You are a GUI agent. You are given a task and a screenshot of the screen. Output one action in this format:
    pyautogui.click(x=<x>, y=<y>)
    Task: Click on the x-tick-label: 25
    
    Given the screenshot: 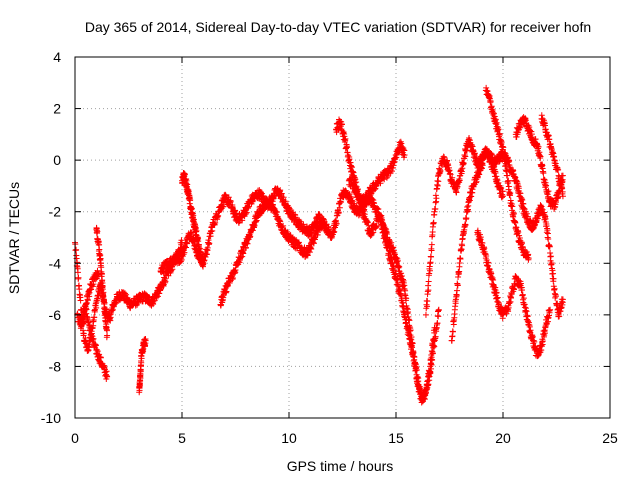 What is the action you would take?
    pyautogui.click(x=610, y=438)
    